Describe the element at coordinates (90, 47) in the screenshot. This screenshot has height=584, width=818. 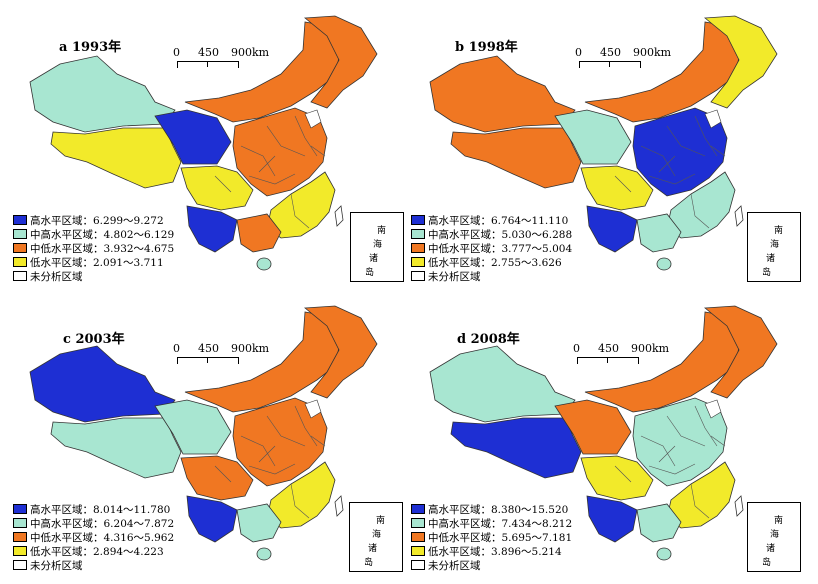
I see `panel-title-a: a 1993年` at that location.